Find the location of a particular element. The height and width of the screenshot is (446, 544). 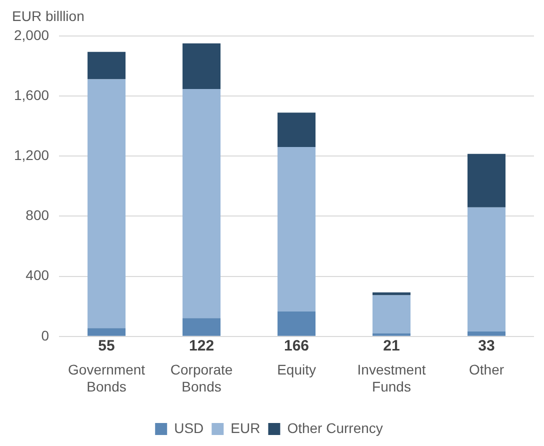

y-tick-label: 800 is located at coordinates (38, 215).